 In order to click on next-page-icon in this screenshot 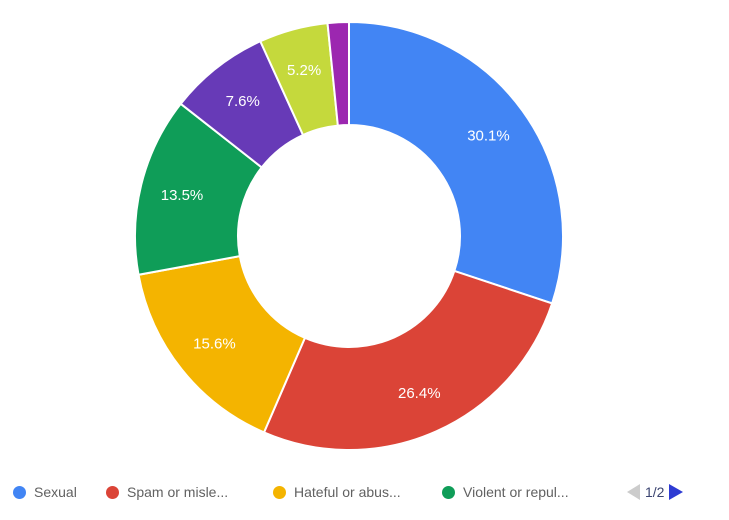, I will do `click(676, 492)`.